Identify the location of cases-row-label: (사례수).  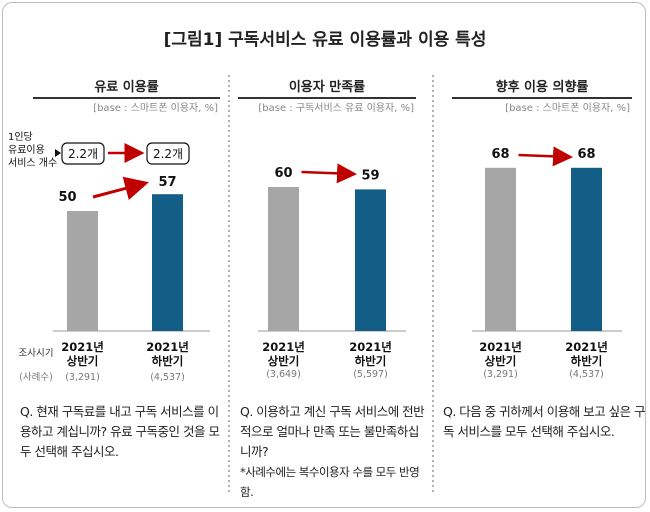
(36, 377).